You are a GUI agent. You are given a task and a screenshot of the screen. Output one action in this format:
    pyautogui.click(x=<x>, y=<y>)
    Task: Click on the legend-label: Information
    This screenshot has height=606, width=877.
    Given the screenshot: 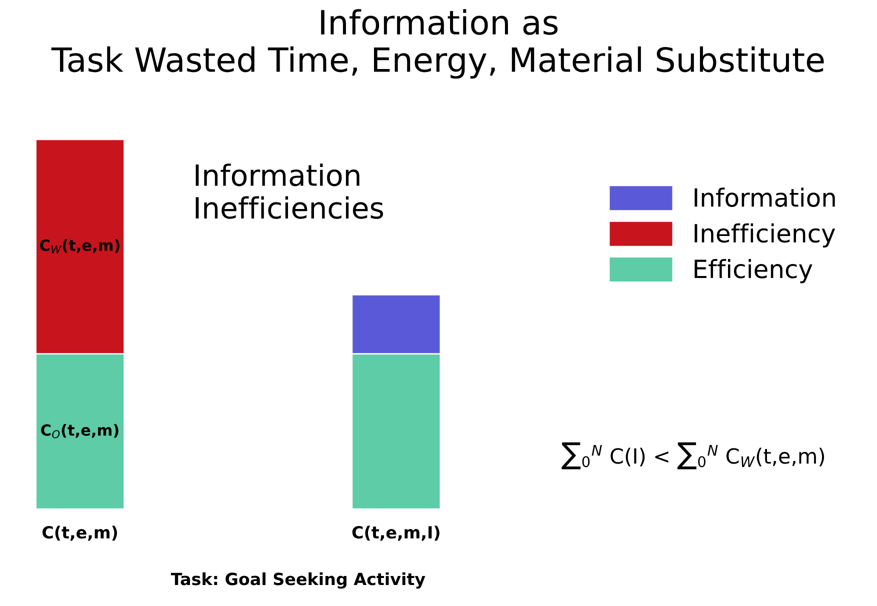 What is the action you would take?
    pyautogui.click(x=764, y=197)
    